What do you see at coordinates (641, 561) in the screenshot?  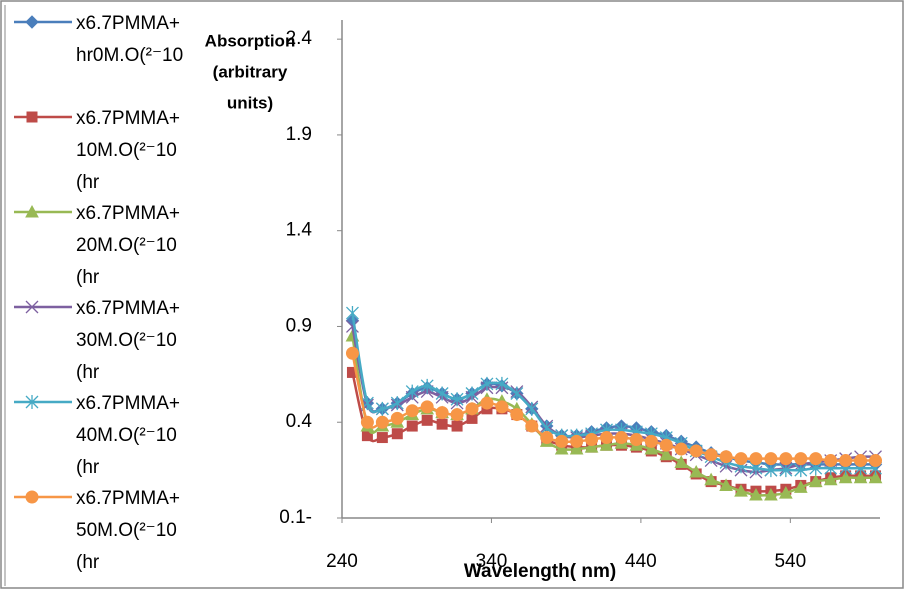 I see `x-tick-label: 440` at bounding box center [641, 561].